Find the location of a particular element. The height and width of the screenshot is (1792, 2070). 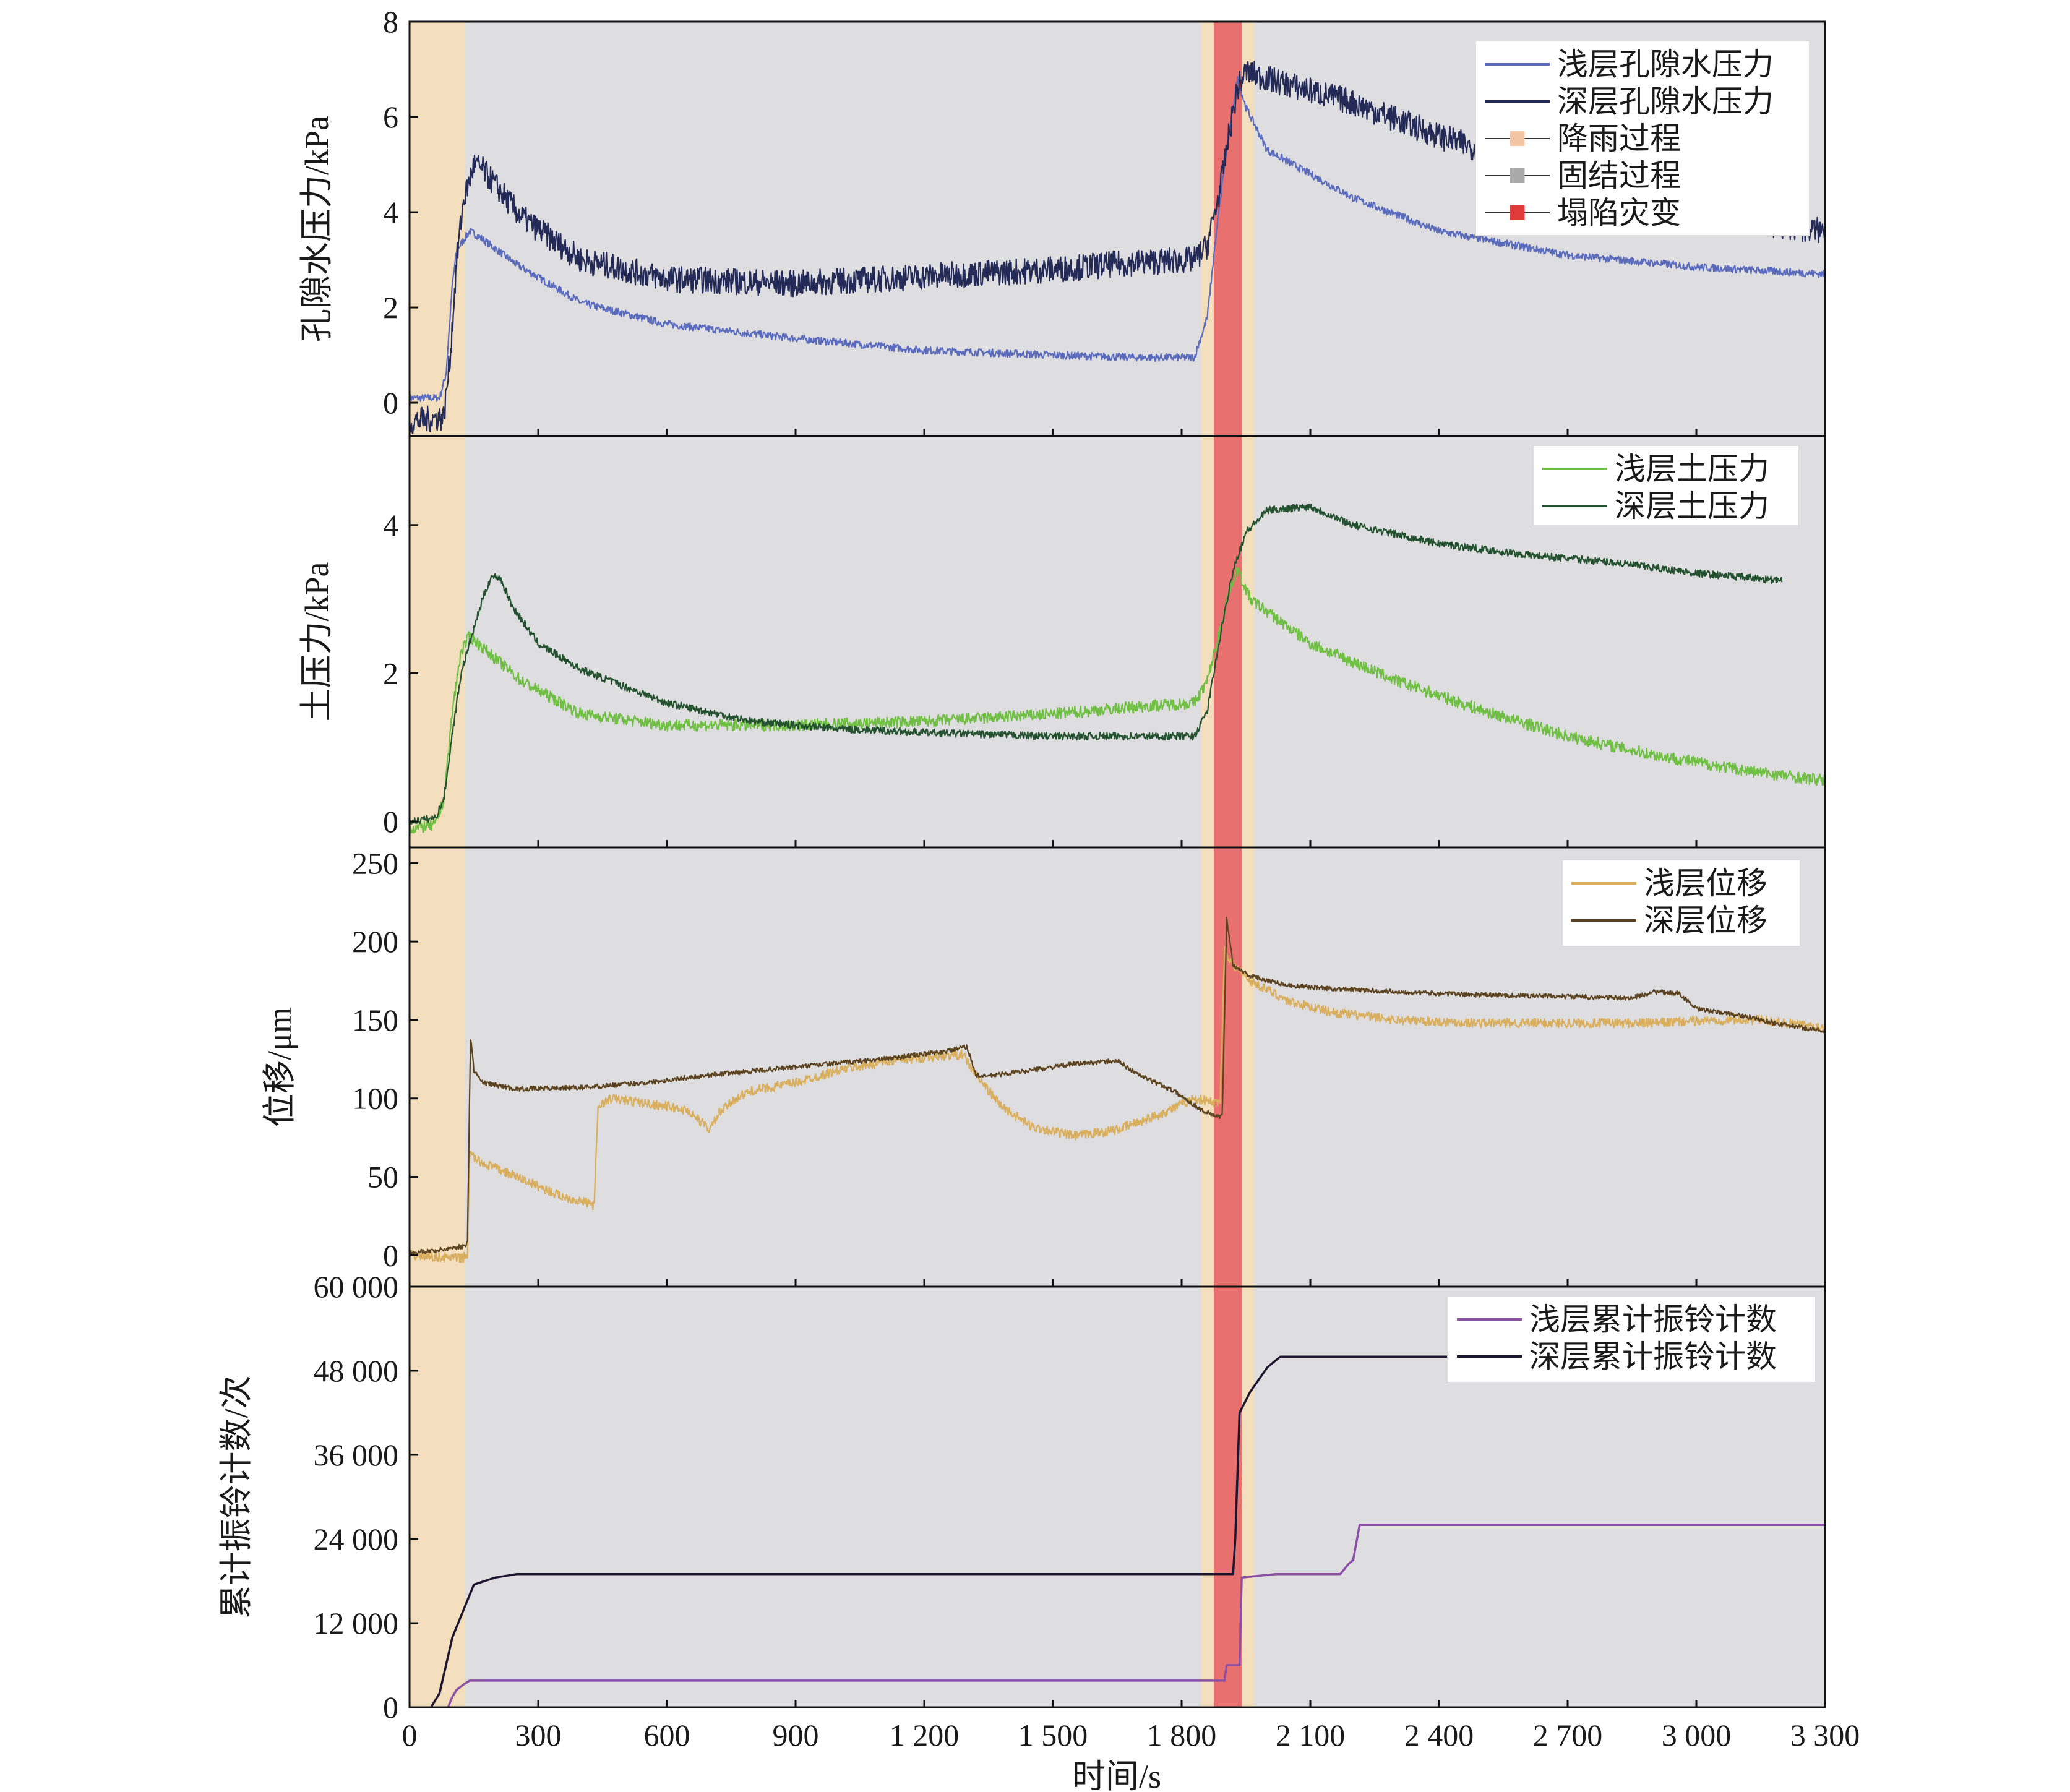

legend-label: 深层累计振铃计数 is located at coordinates (1653, 1356).